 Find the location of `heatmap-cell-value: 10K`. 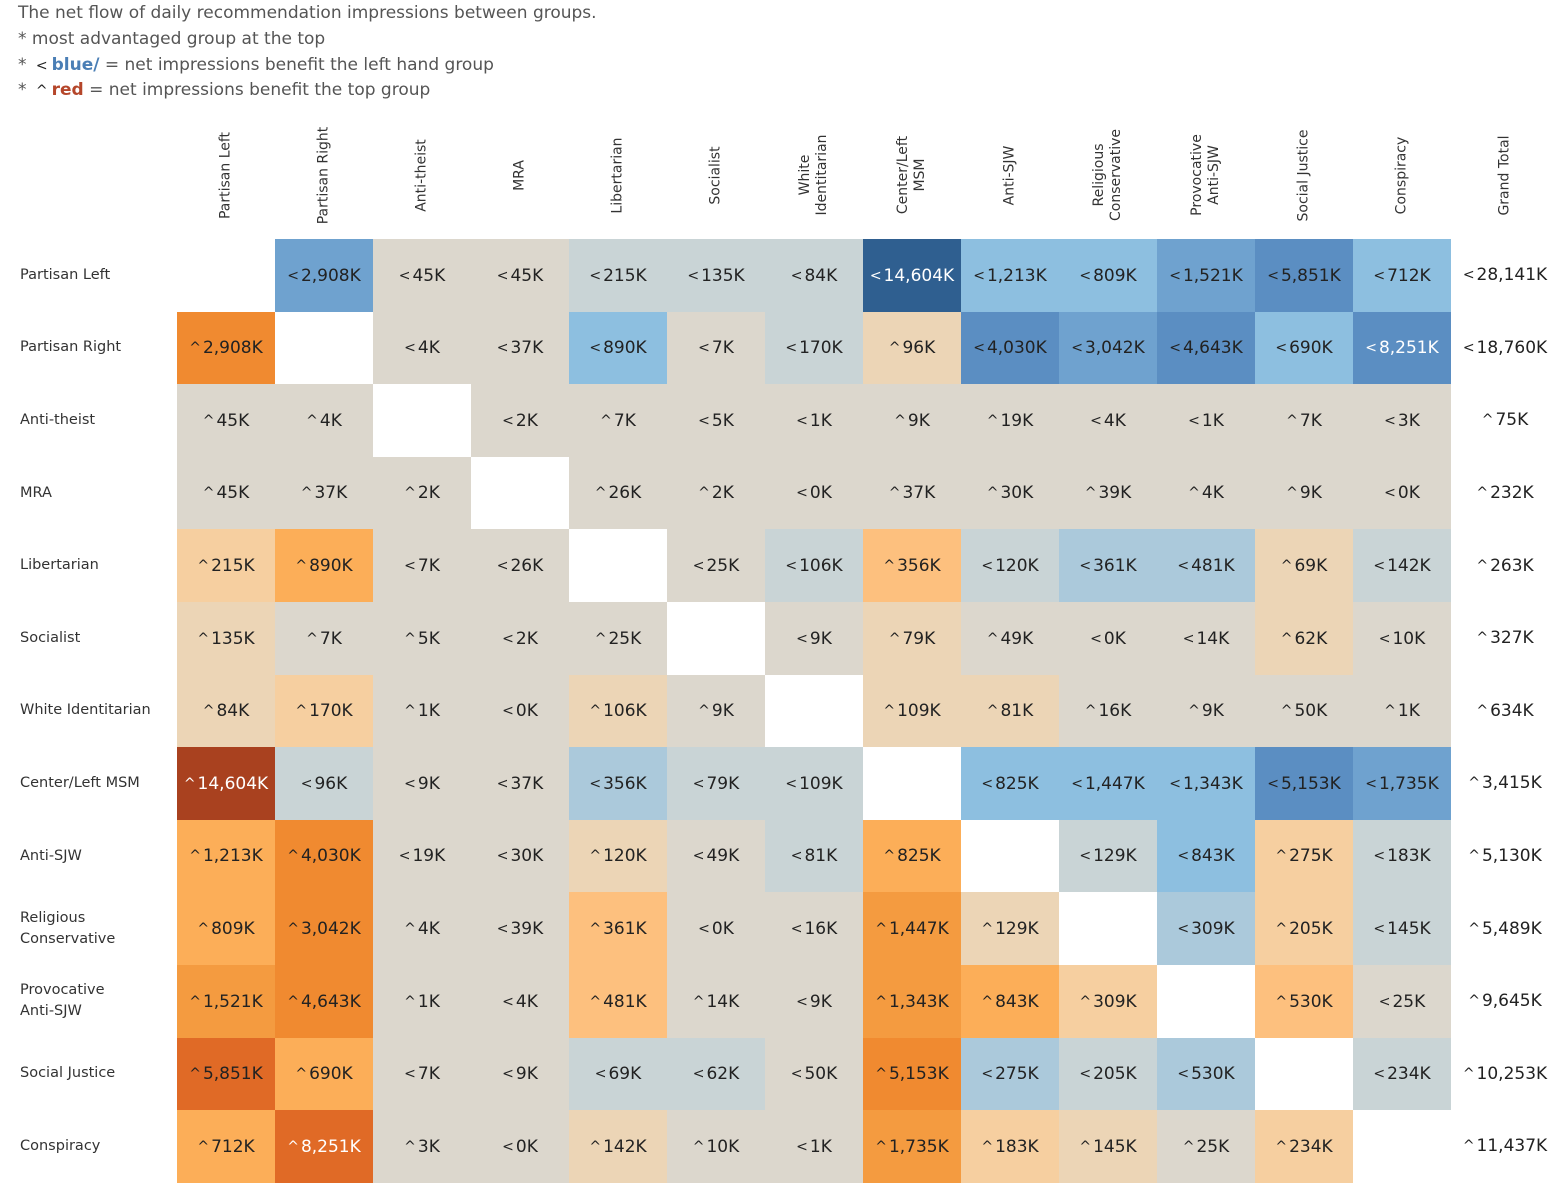

heatmap-cell-value: 10K is located at coordinates (1409, 638).